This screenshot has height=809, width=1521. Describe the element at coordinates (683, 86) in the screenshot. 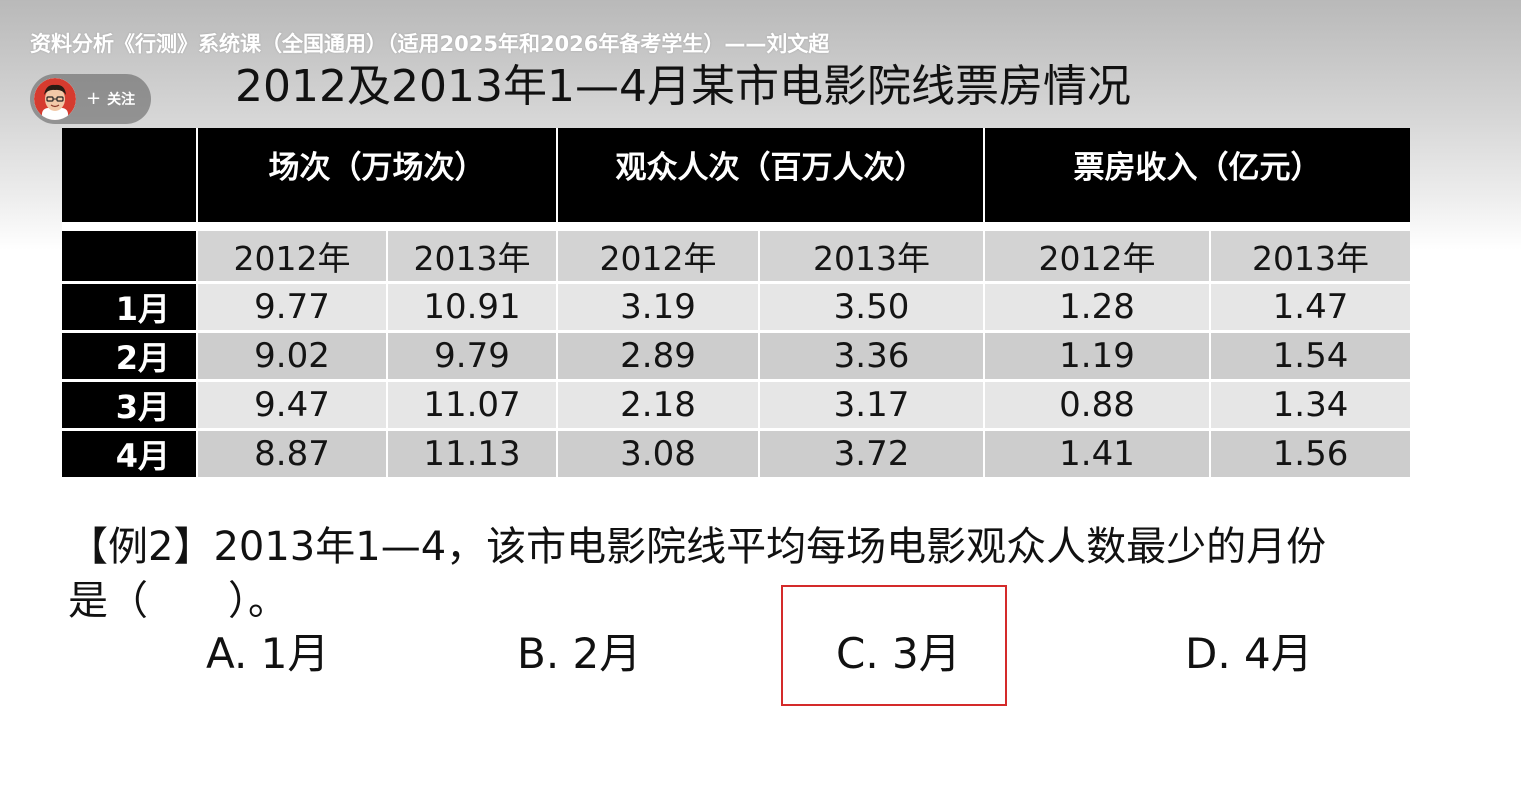

I see `slide-title: 2012及2013年1—4月某市电影院线票房情况` at that location.